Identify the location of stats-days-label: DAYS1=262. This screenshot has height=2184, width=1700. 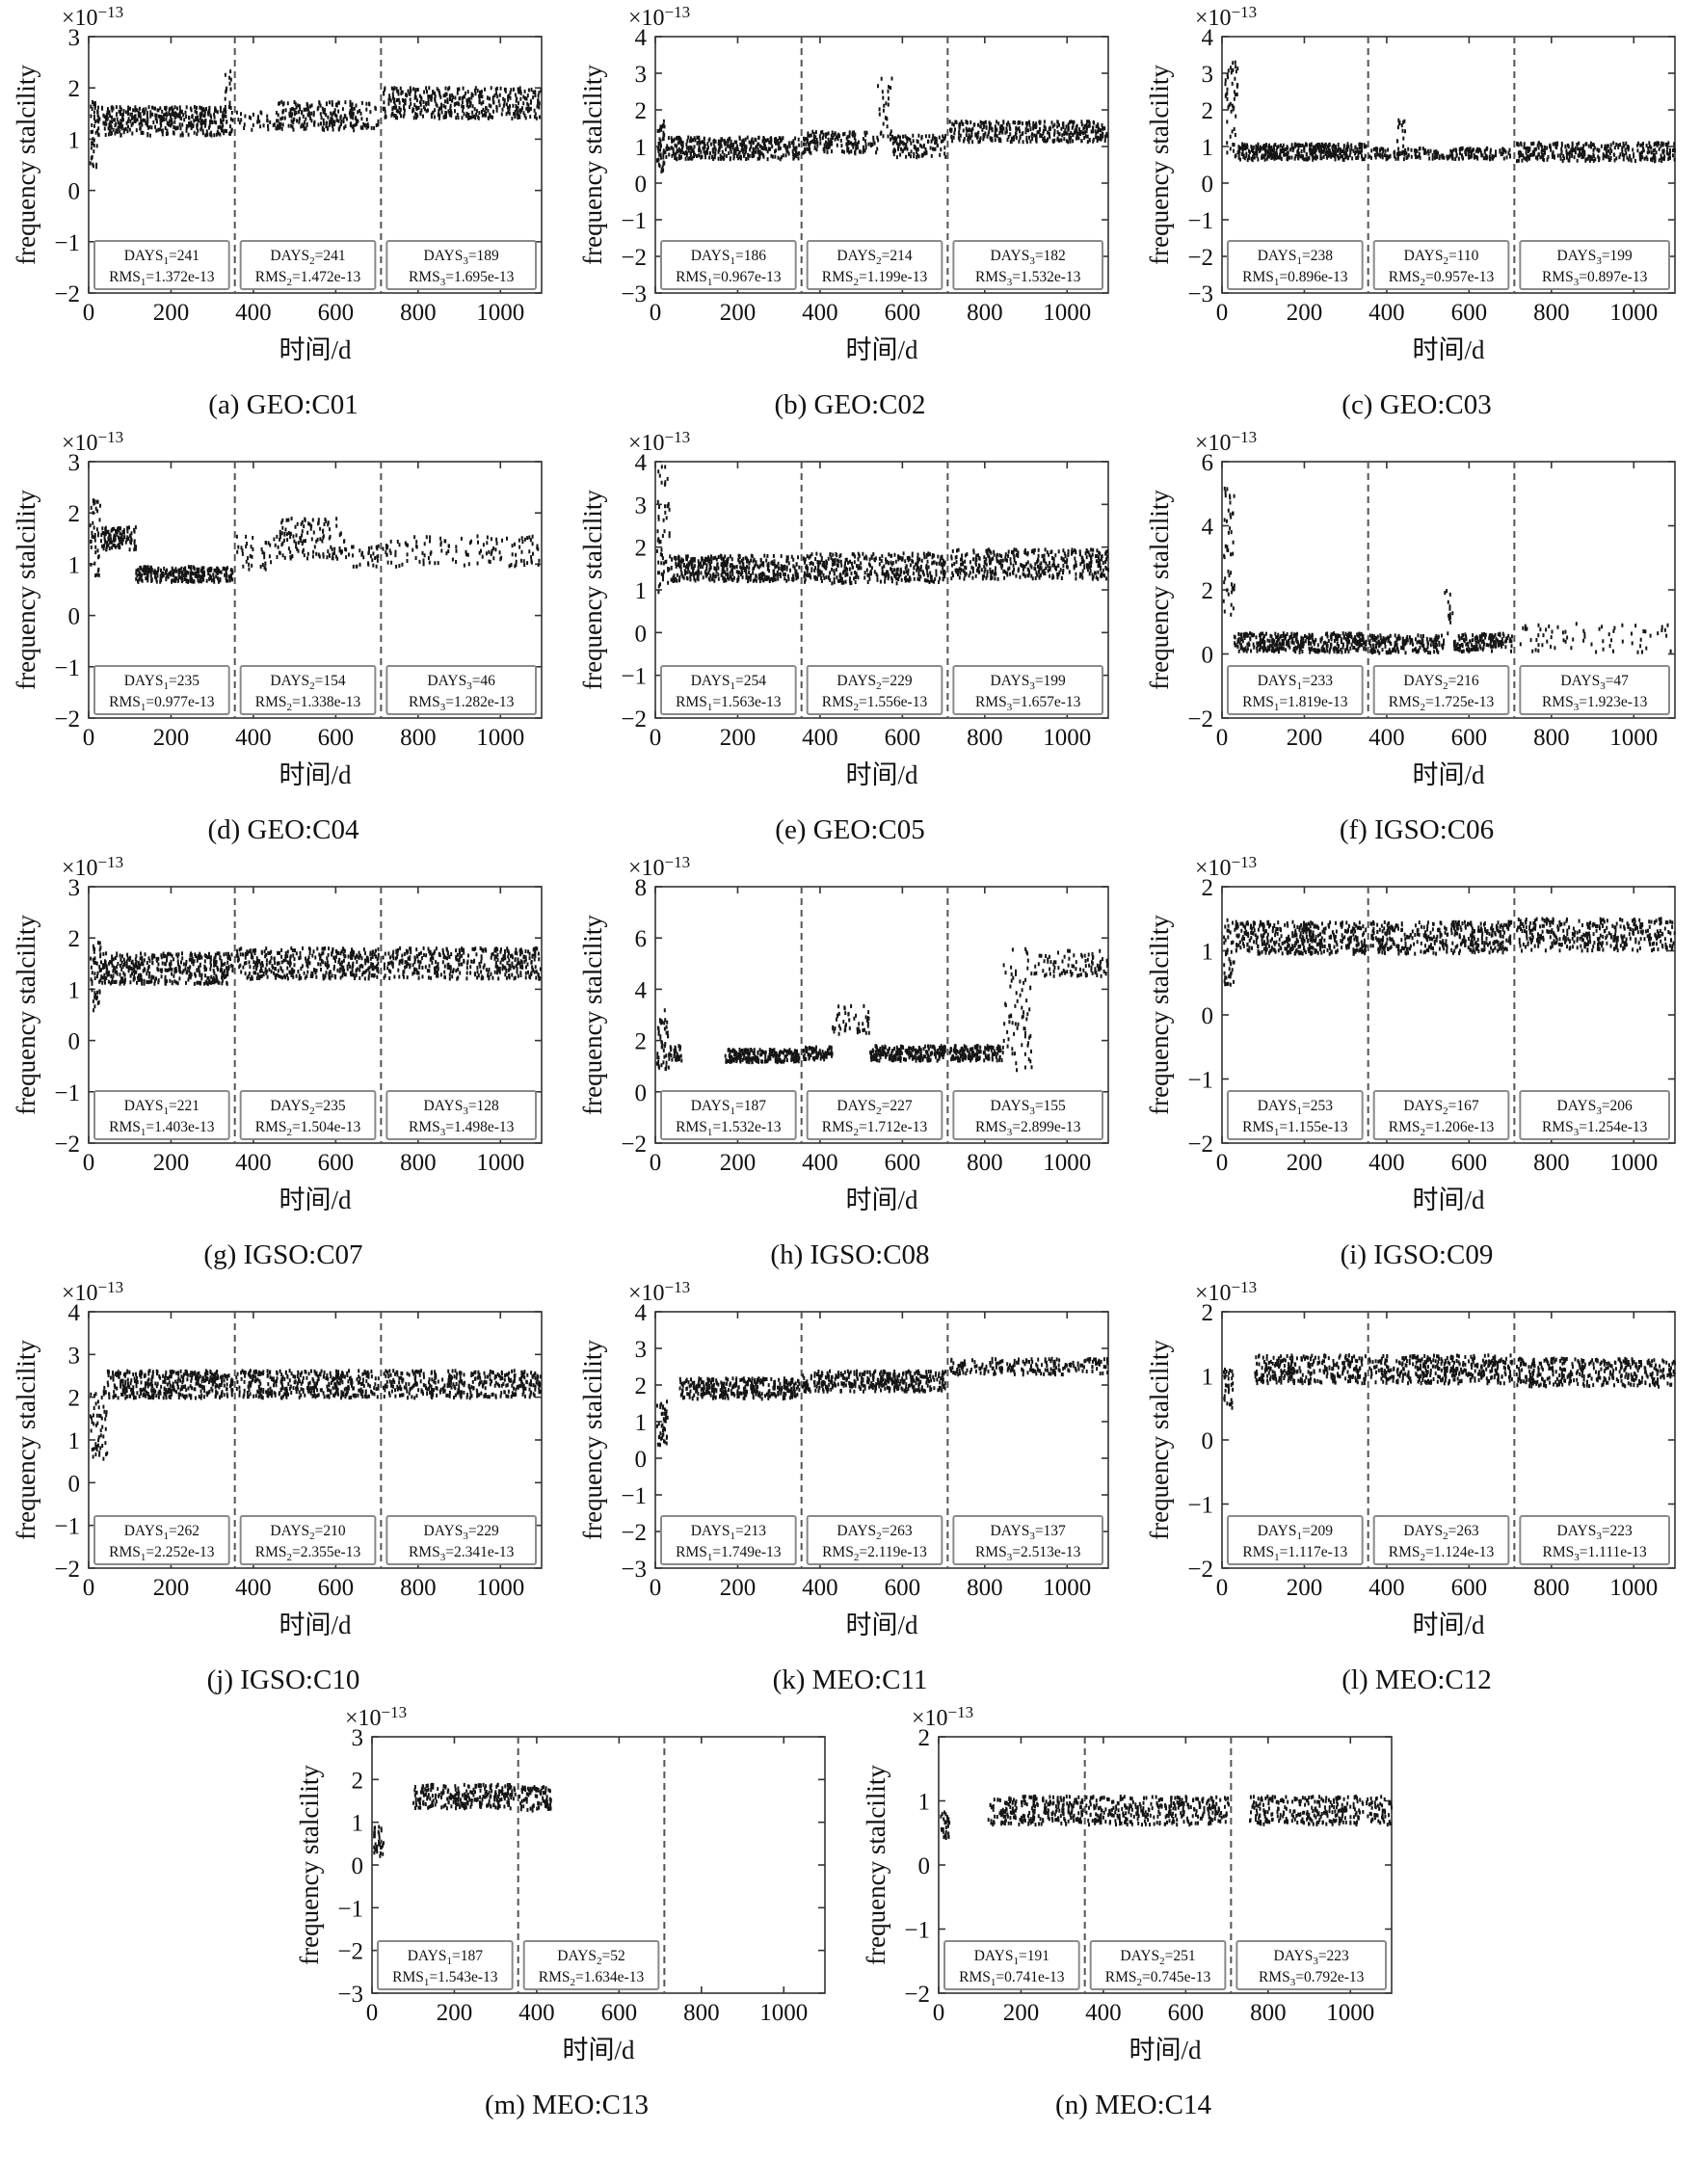
(161, 1532).